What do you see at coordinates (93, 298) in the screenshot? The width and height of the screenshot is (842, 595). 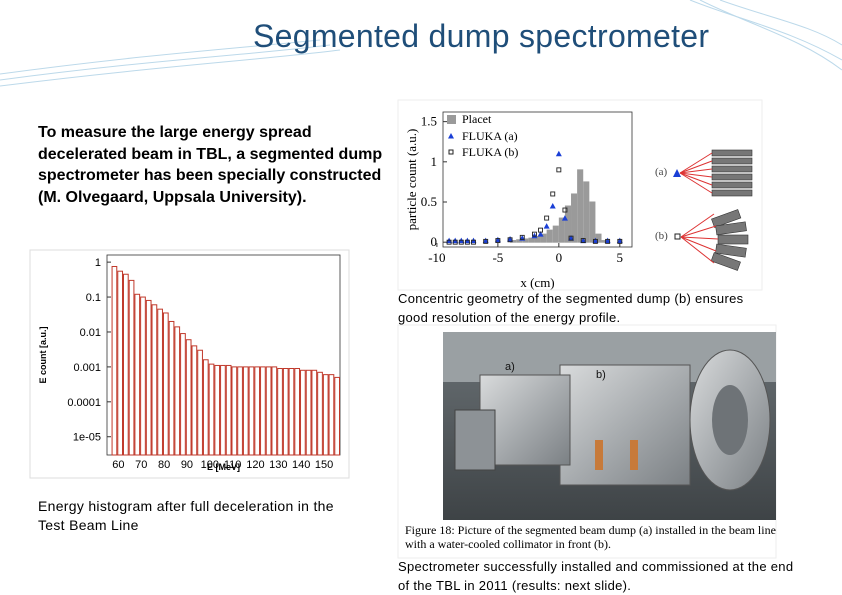 I see `y-tick-label: 0.1` at bounding box center [93, 298].